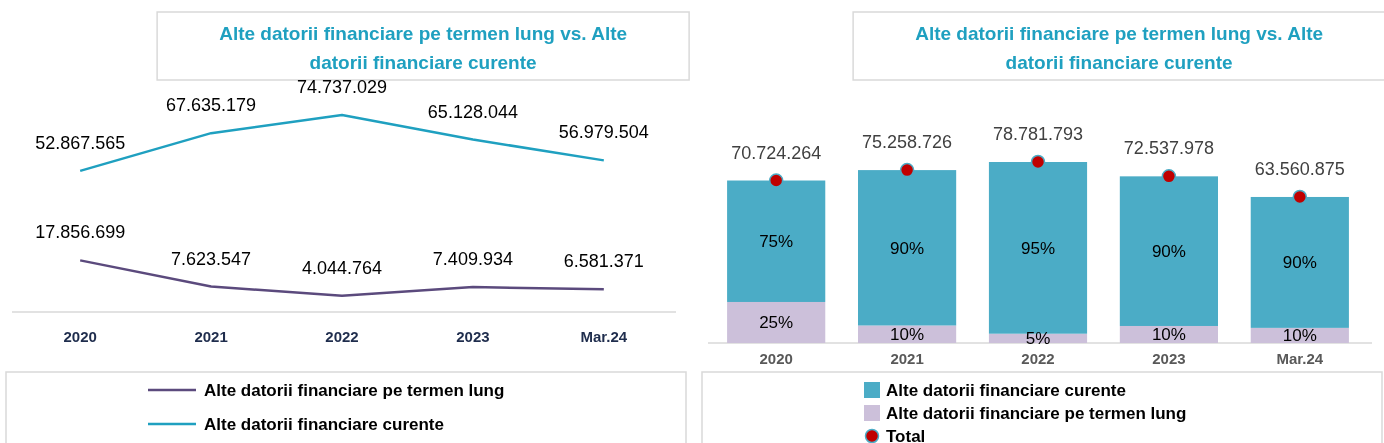 This screenshot has height=443, width=1384. I want to click on data-label: 52.867.565, so click(80, 142).